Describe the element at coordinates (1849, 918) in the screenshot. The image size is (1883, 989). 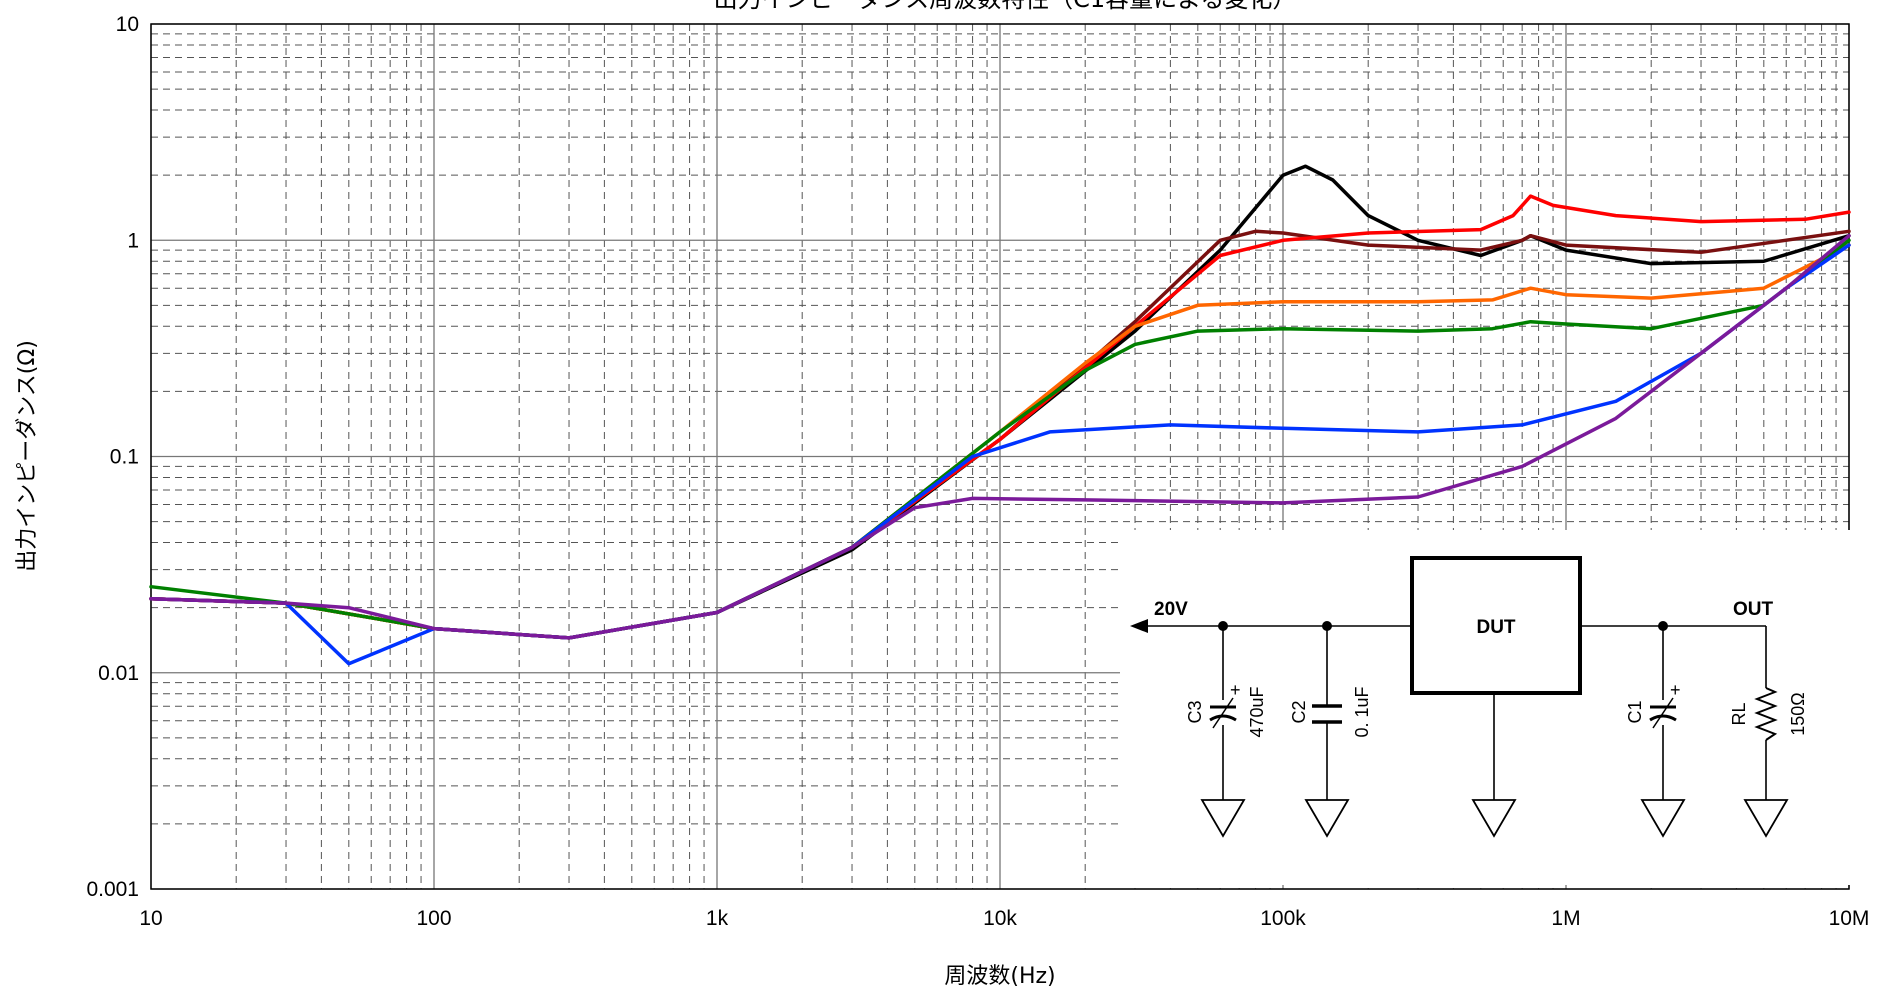
I see `x-tick-label: 10M` at that location.